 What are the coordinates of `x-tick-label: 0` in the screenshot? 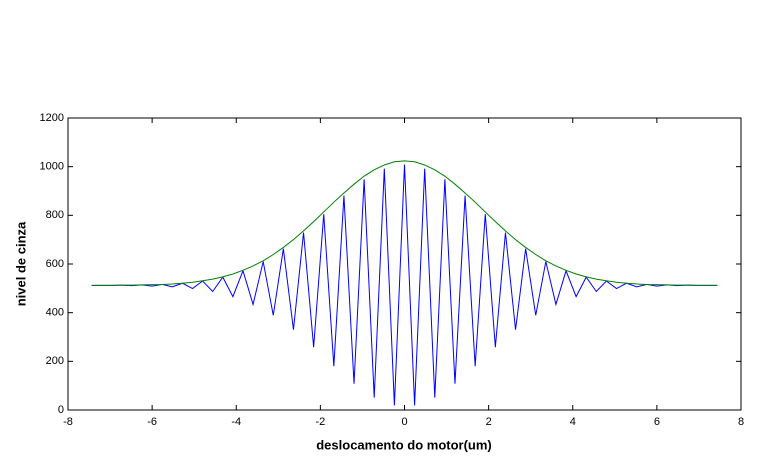 It's located at (404, 422).